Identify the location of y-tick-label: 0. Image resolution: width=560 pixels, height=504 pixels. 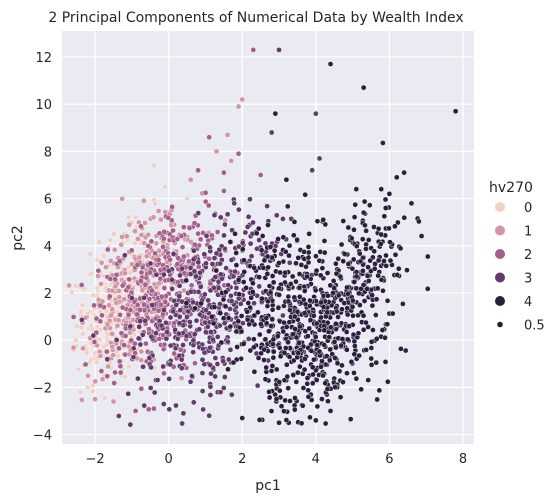
(48, 341).